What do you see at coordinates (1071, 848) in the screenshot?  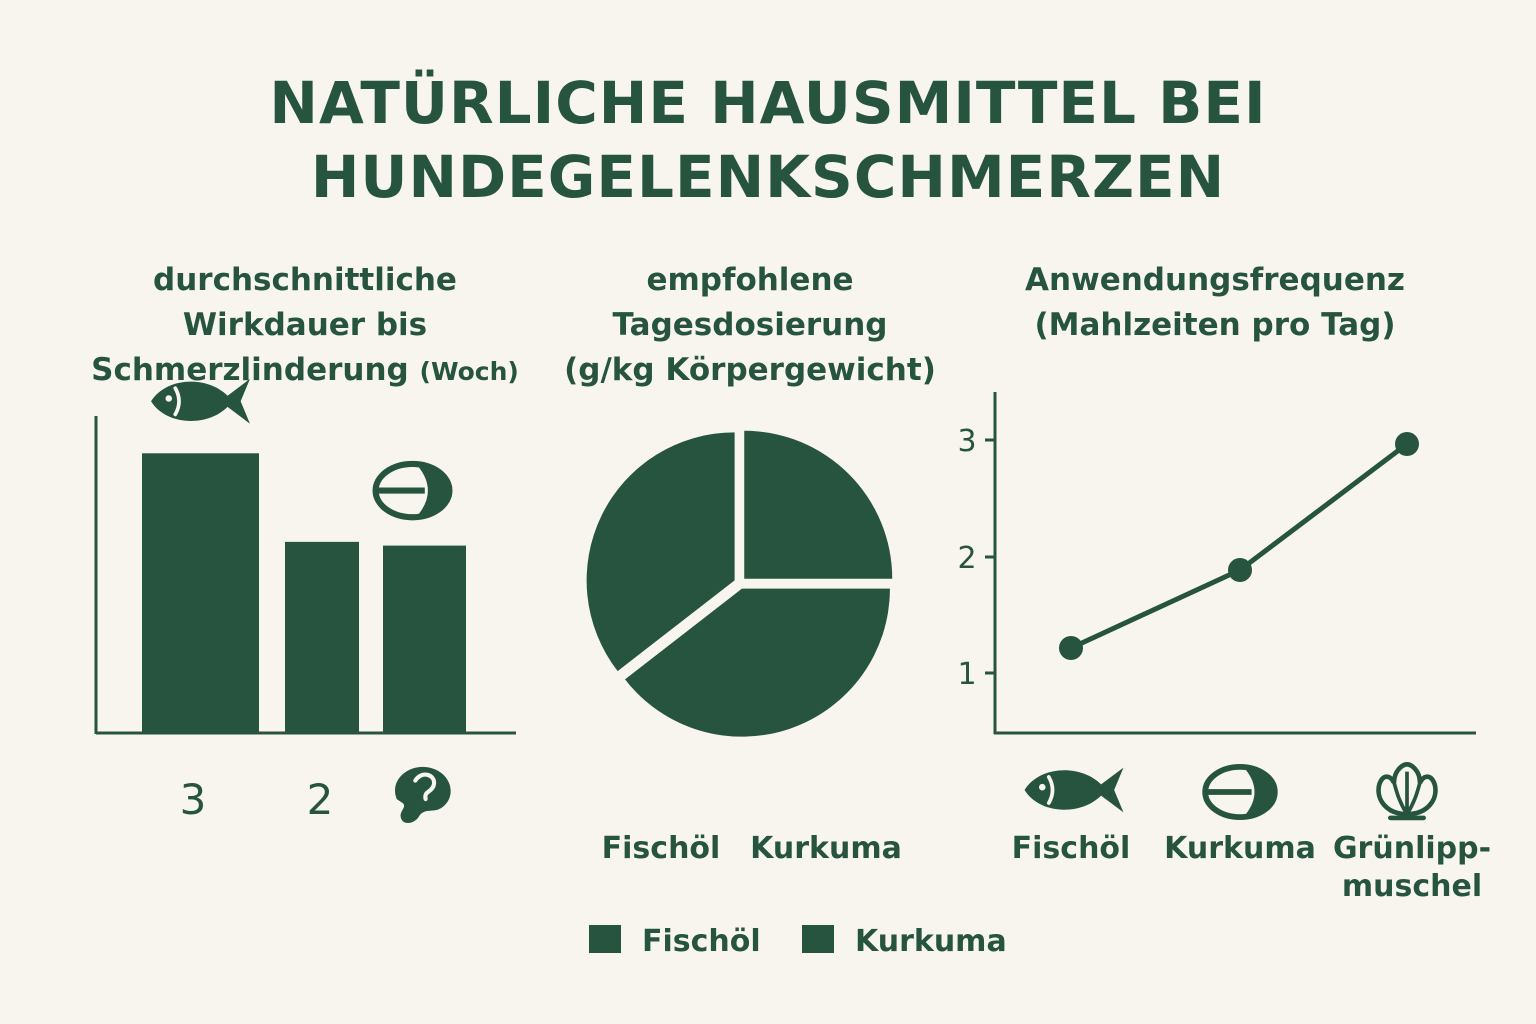 I see `line-category-label-0-0: Fischöl` at bounding box center [1071, 848].